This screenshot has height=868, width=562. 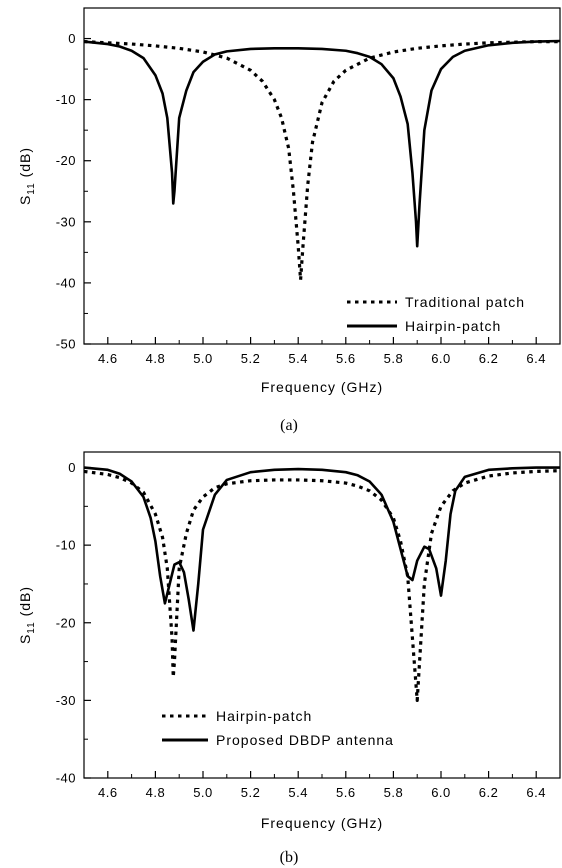 I want to click on legend-label-proposed-dbdp-antenna: Proposed DBDP antenna, so click(x=305, y=740).